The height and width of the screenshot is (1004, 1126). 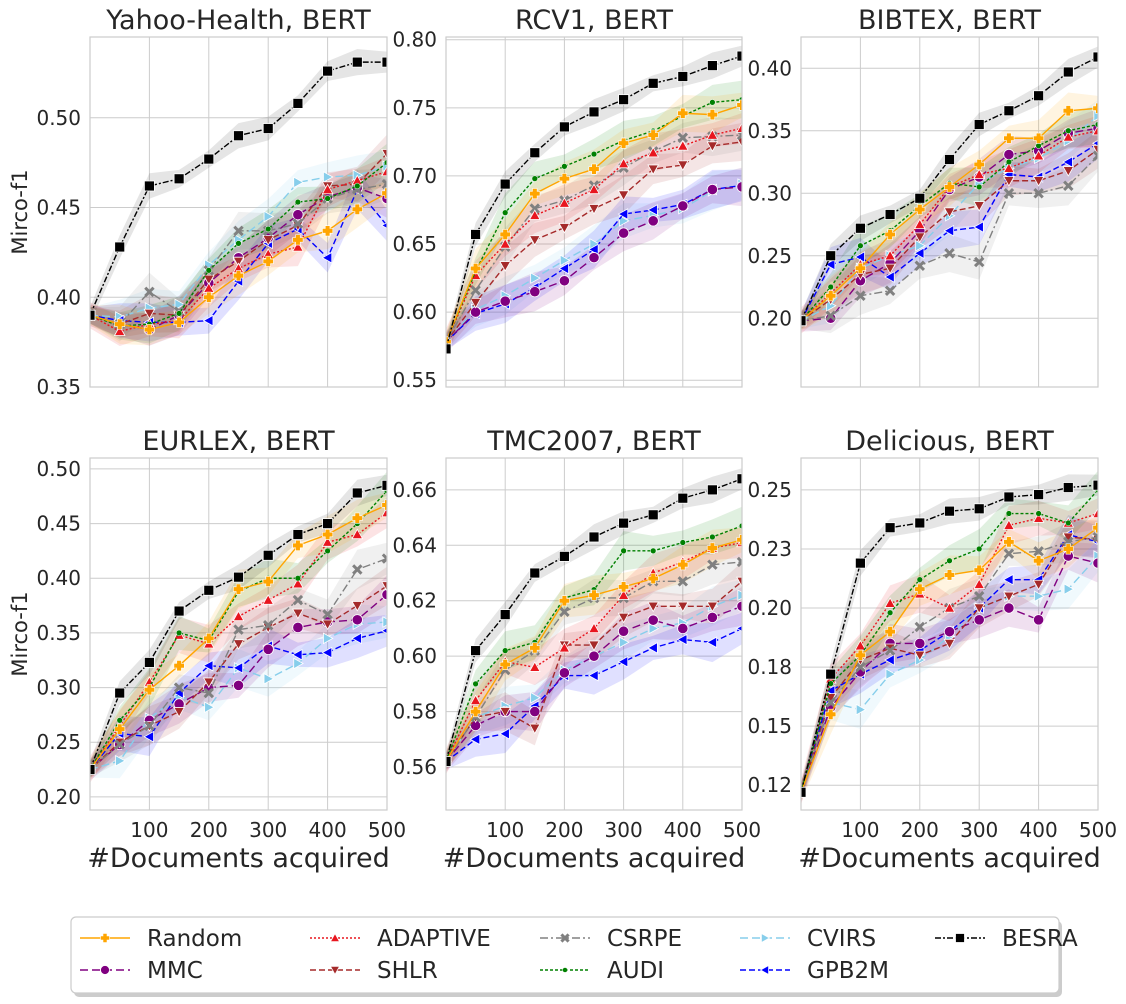 I want to click on x-tick-label: 100, so click(x=860, y=830).